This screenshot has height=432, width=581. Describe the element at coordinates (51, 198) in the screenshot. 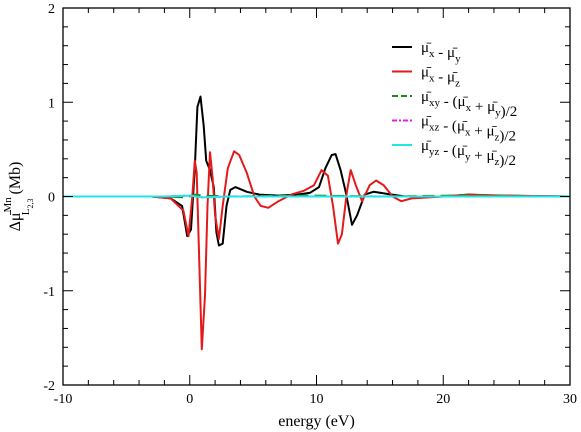

I see `y-tick-label: 0` at that location.